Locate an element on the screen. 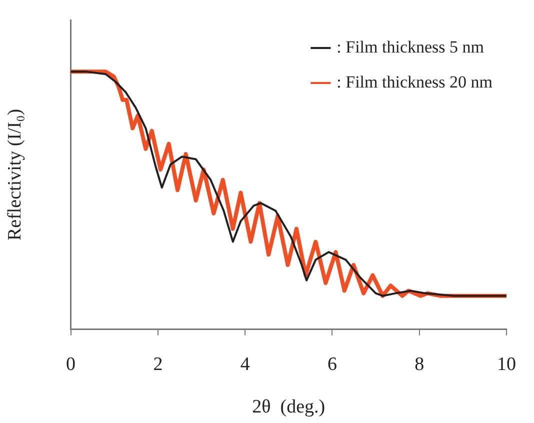  x-tick-label: 6 is located at coordinates (332, 364).